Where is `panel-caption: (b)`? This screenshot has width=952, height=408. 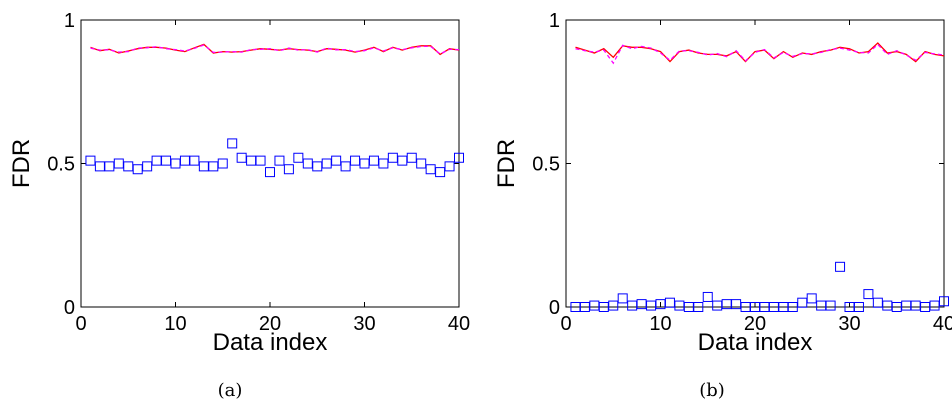 panel-caption: (b) is located at coordinates (712, 390).